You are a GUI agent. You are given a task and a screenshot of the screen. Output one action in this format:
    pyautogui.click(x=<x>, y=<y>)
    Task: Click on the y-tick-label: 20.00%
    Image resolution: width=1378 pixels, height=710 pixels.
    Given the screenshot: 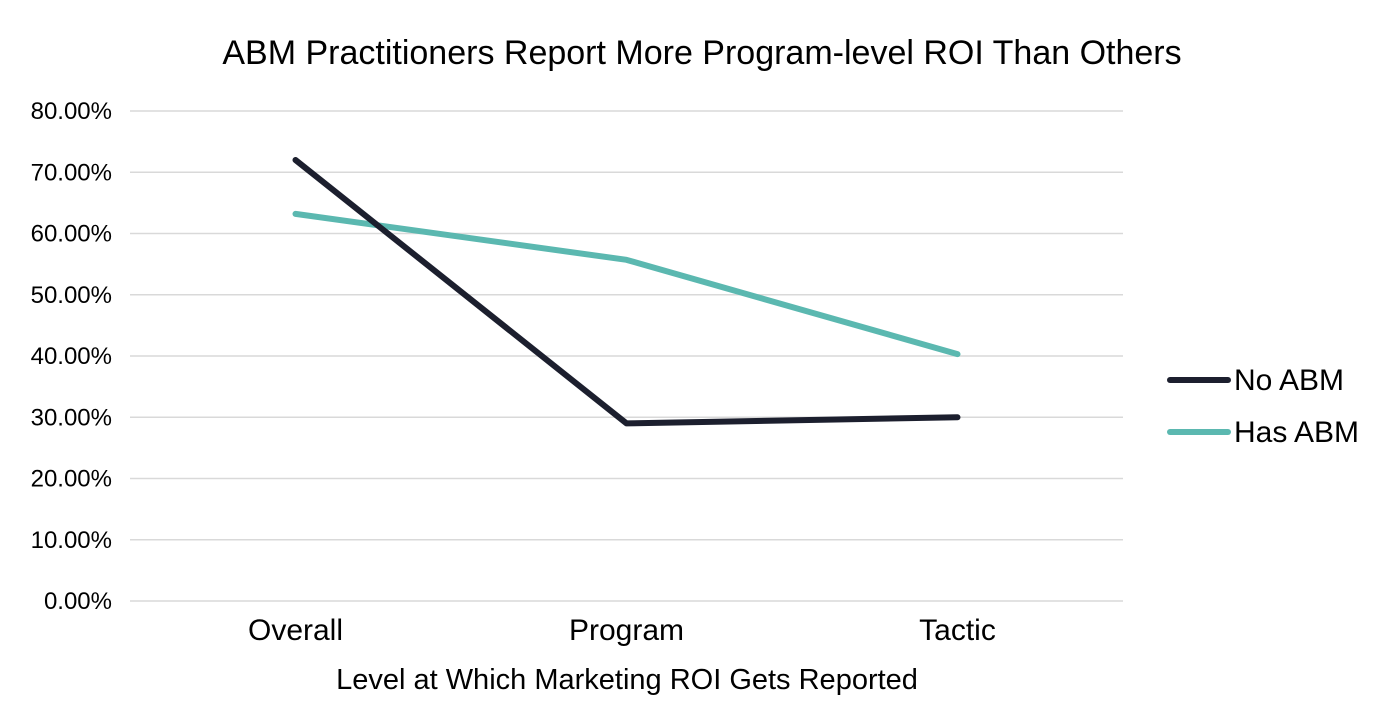 What is the action you would take?
    pyautogui.click(x=71, y=479)
    